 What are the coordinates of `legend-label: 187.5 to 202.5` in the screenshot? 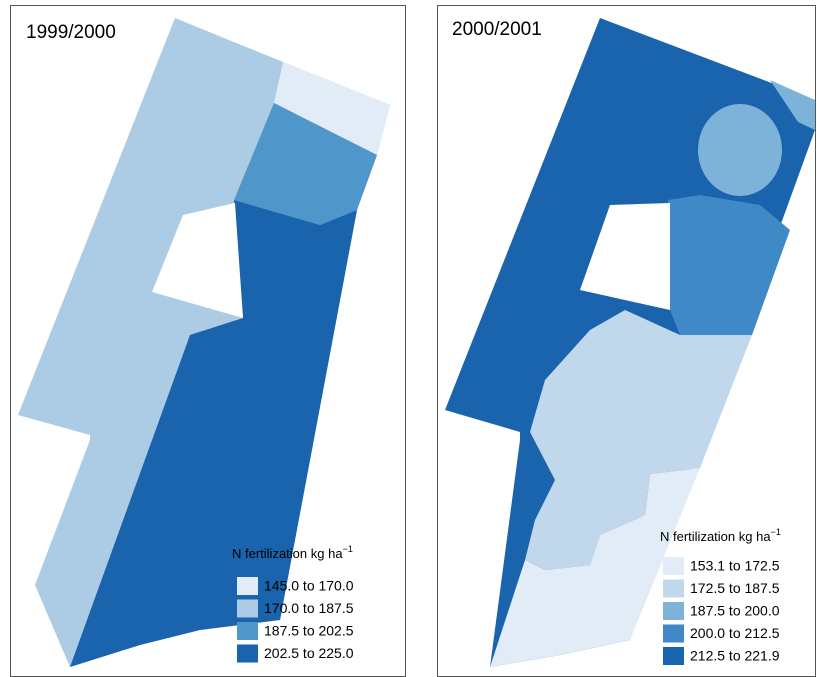 It's located at (309, 631).